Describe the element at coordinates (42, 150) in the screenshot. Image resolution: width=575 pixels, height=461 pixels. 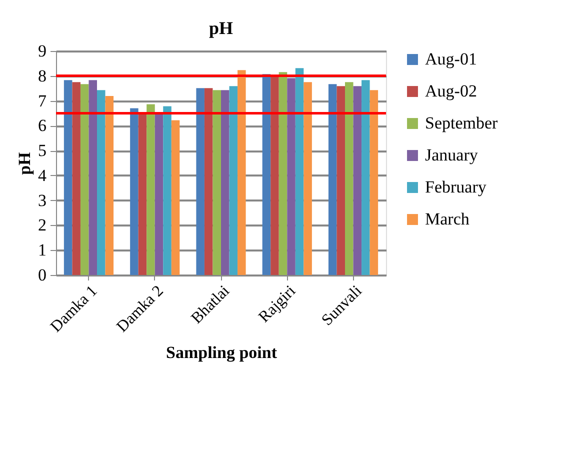
I see `y-tick-label: 5` at that location.